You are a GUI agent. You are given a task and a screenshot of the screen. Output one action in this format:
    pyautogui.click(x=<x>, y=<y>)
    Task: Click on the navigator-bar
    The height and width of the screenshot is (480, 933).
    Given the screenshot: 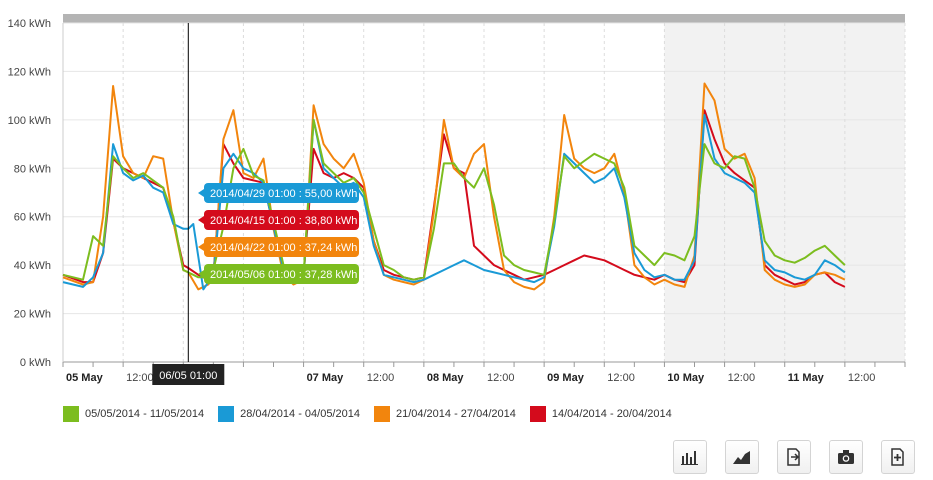 What is the action you would take?
    pyautogui.click(x=484, y=18)
    